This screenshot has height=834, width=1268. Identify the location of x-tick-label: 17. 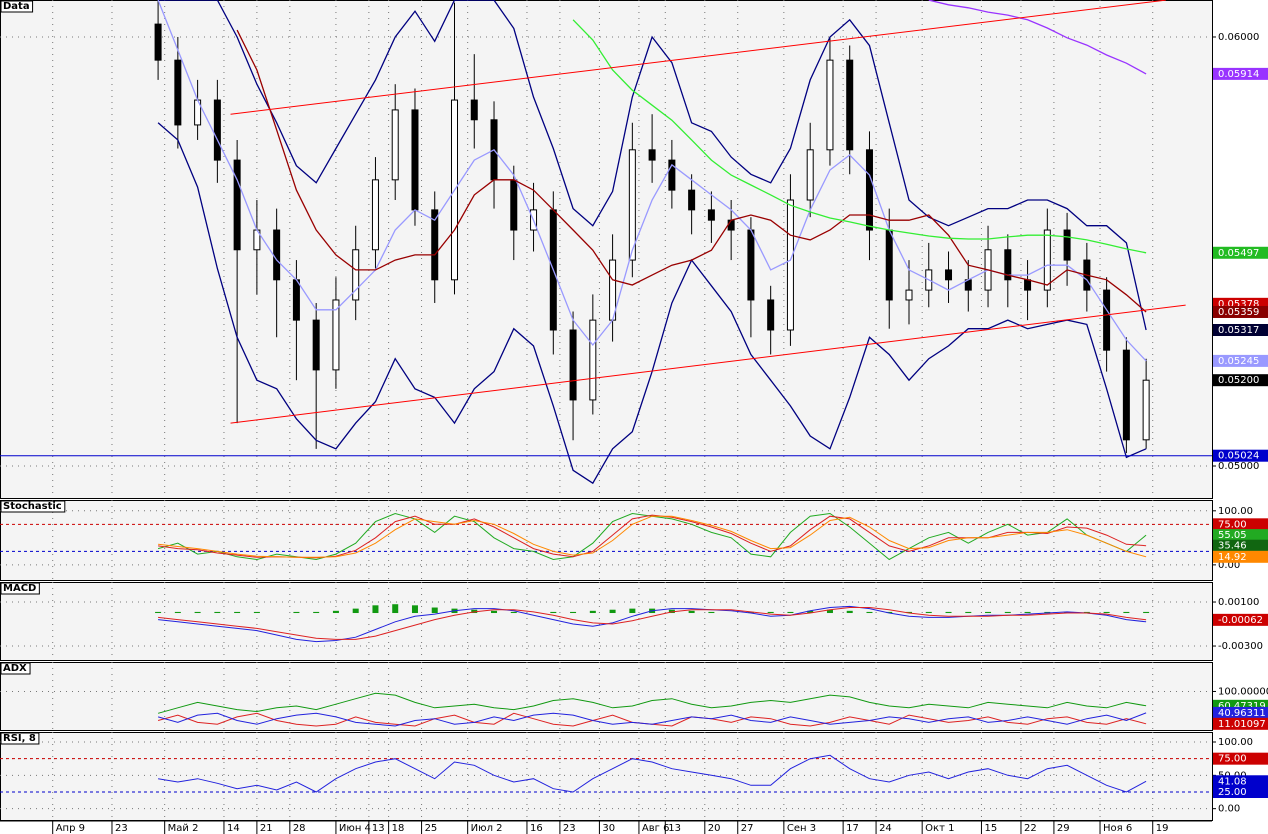
(852, 828).